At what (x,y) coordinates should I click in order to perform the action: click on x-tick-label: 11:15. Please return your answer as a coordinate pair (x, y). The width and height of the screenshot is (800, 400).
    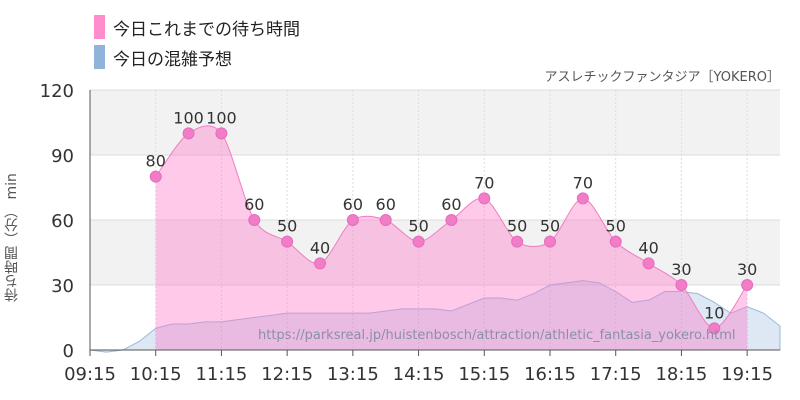
    Looking at the image, I should click on (221, 374).